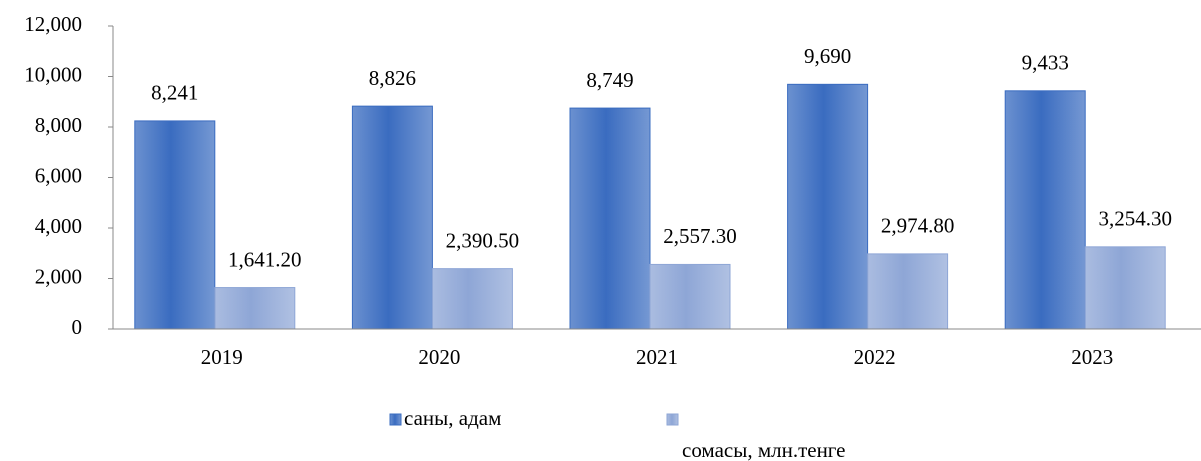 This screenshot has width=1201, height=461. Describe the element at coordinates (439, 357) in the screenshot. I see `x-tick-label: 2020` at that location.